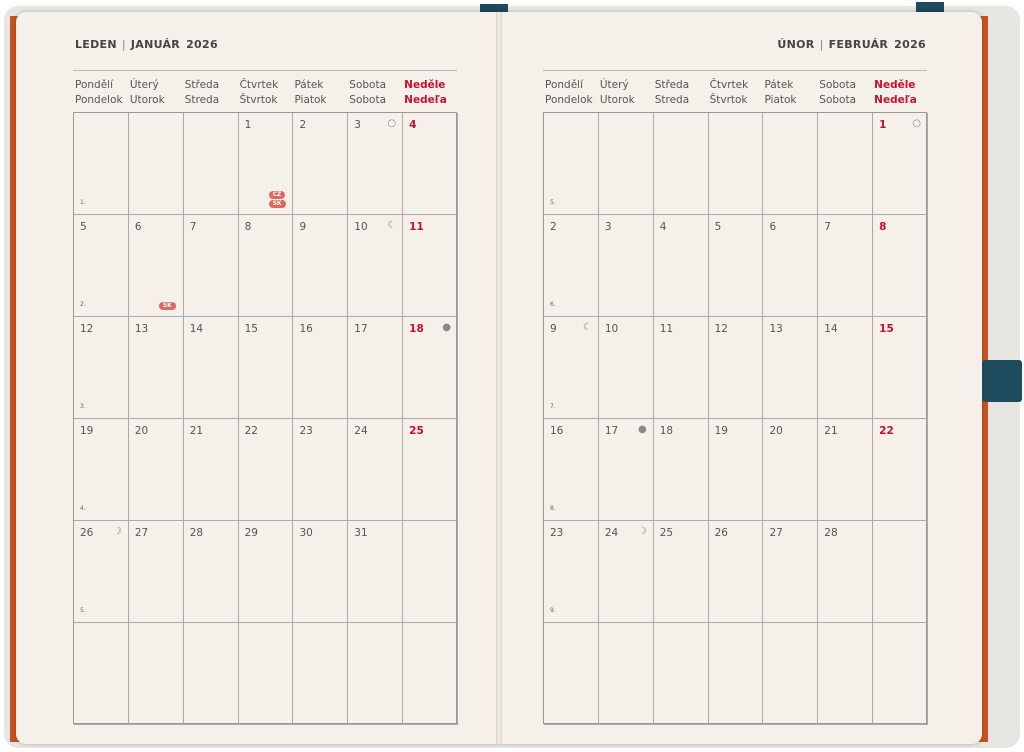 The width and height of the screenshot is (1024, 752). I want to click on day-cell: 30, so click(321, 572).